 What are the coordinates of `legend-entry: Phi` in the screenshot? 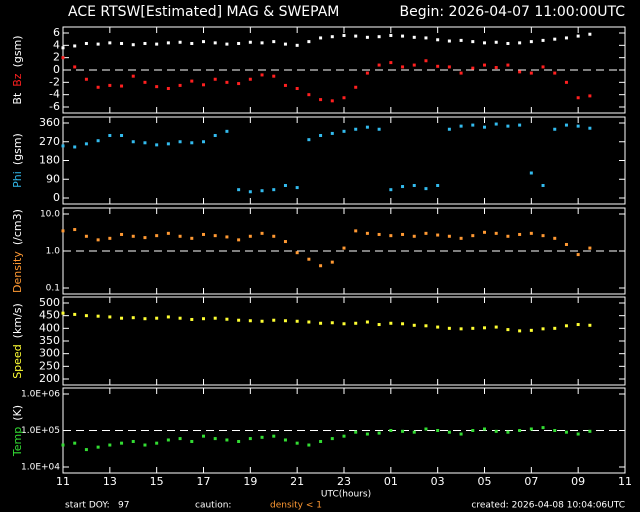 It's located at (17, 179).